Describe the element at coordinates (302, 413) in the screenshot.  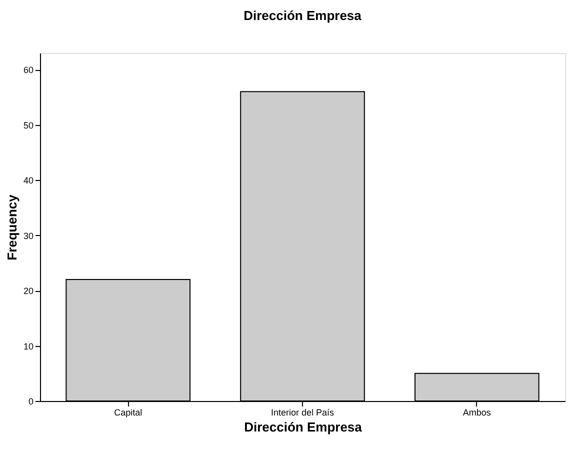
I see `x-tick-label: Interior del País` at that location.